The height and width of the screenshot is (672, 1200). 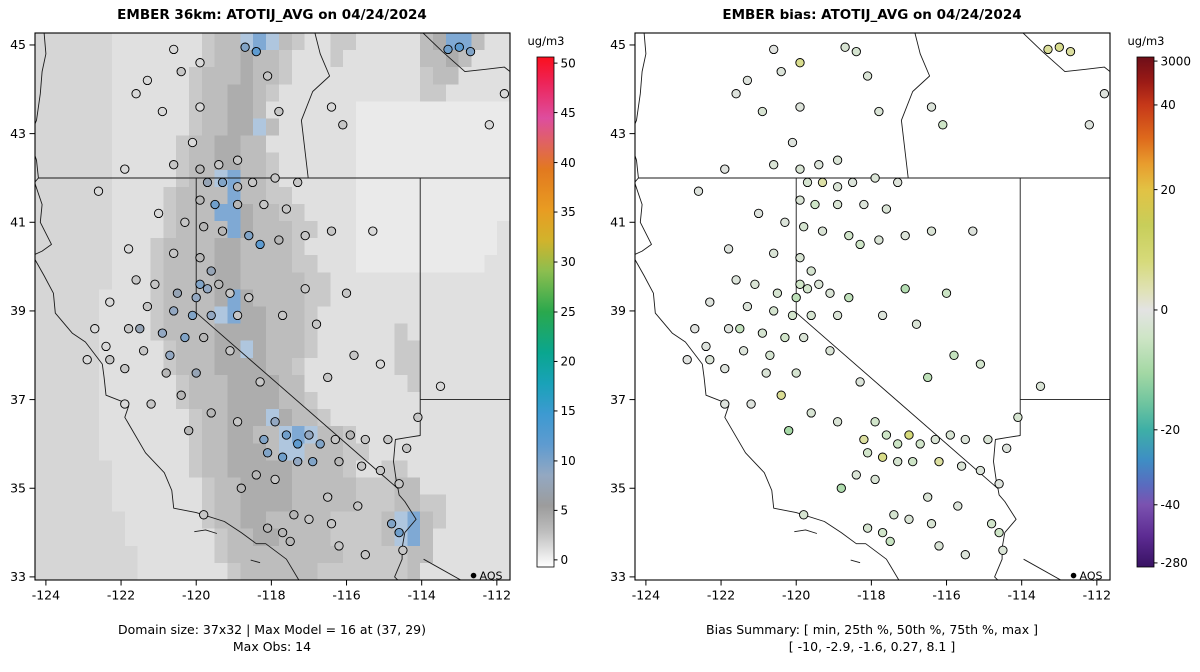 I want to click on outline-island2, so click(x=255, y=561).